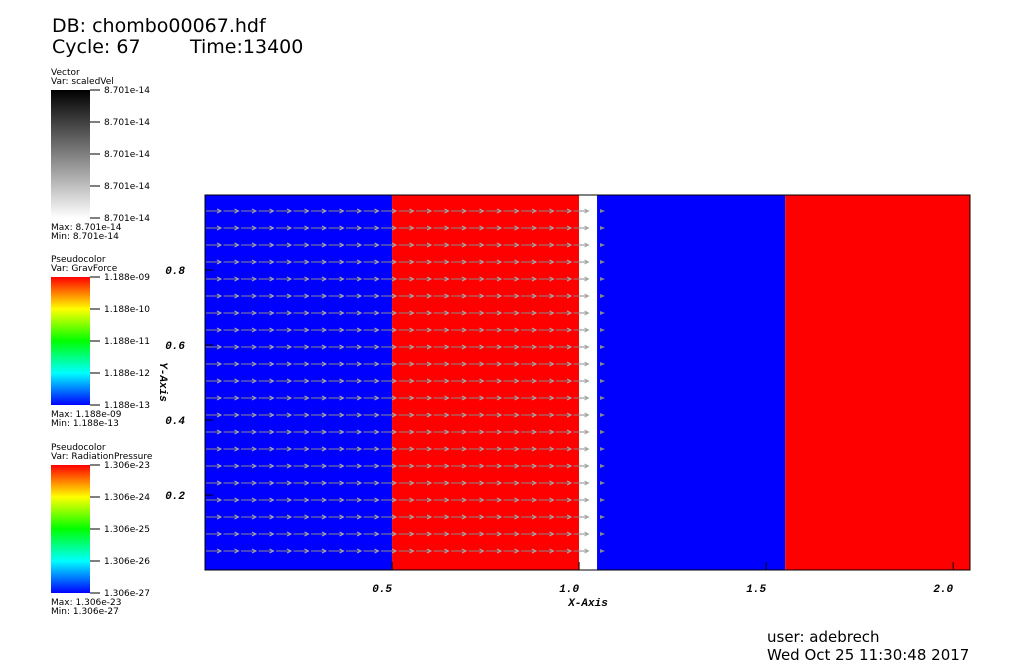 The width and height of the screenshot is (1024, 670). What do you see at coordinates (86, 228) in the screenshot?
I see `legend-max: Max: 8.701e-14` at bounding box center [86, 228].